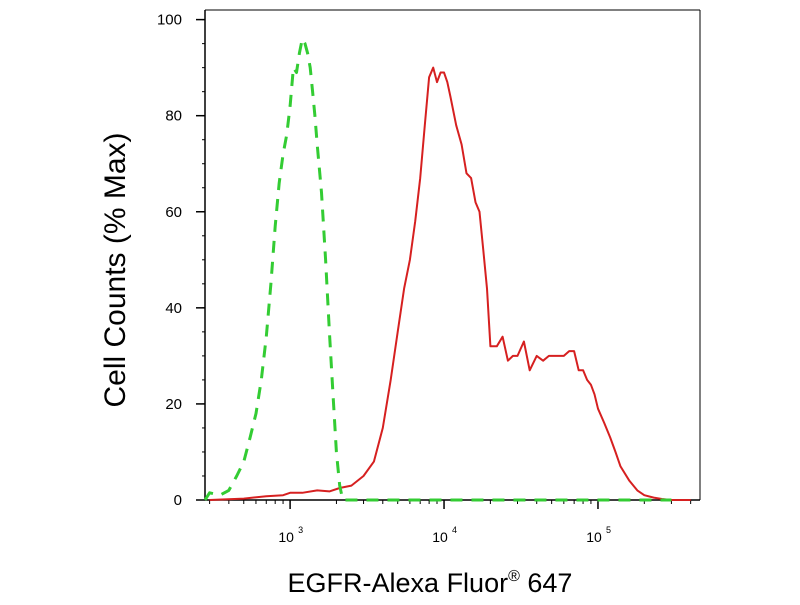 Image resolution: width=800 pixels, height=605 pixels. What do you see at coordinates (173, 308) in the screenshot?
I see `y-tick-label: 40` at bounding box center [173, 308].